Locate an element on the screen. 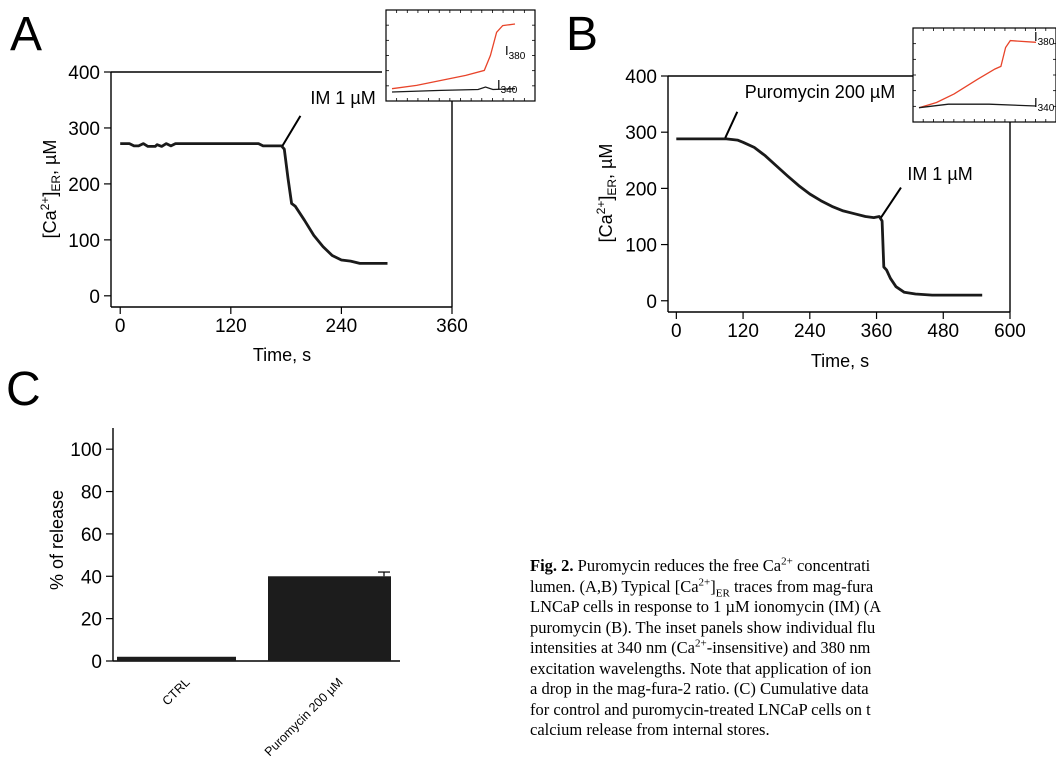 This screenshot has width=1056, height=767. annotation-label: Puromycin 200 µM is located at coordinates (820, 92).